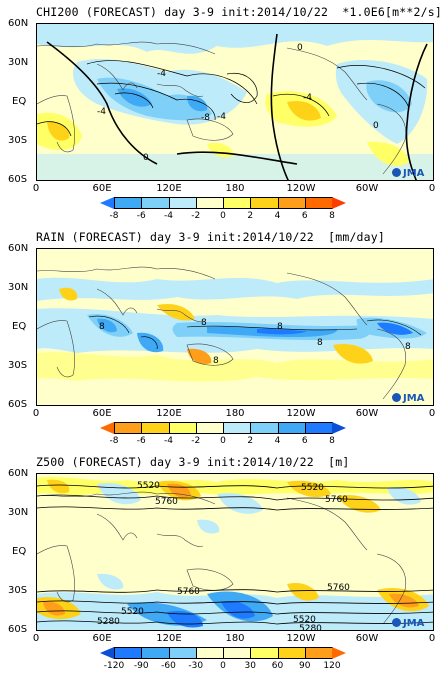 The width and height of the screenshot is (445, 675). Describe the element at coordinates (141, 666) in the screenshot. I see `colorbar-tick-label: -90` at that location.